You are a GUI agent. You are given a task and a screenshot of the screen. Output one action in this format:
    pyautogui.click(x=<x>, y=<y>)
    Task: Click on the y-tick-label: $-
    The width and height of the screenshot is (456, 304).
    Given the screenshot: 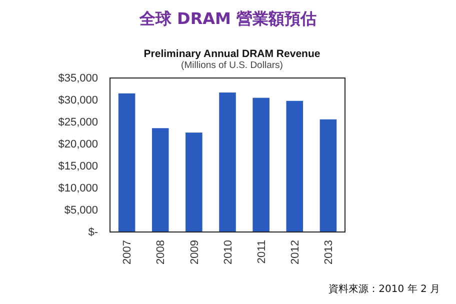 What is the action you would take?
    pyautogui.click(x=93, y=232)
    